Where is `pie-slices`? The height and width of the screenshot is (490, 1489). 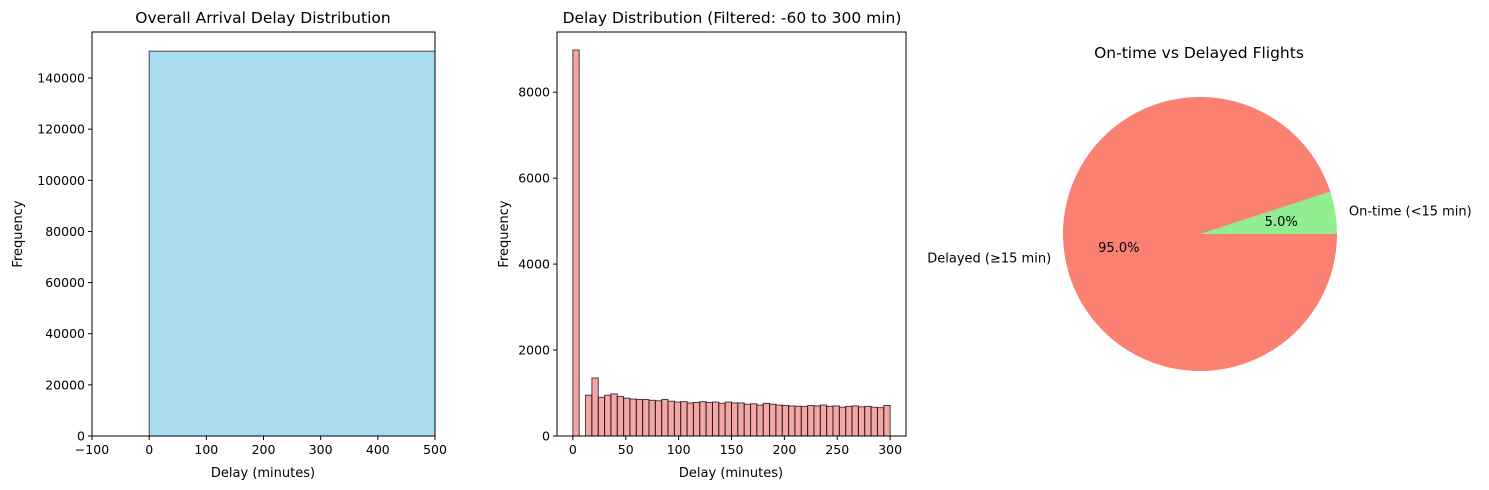
pie-slices is located at coordinates (1199, 233).